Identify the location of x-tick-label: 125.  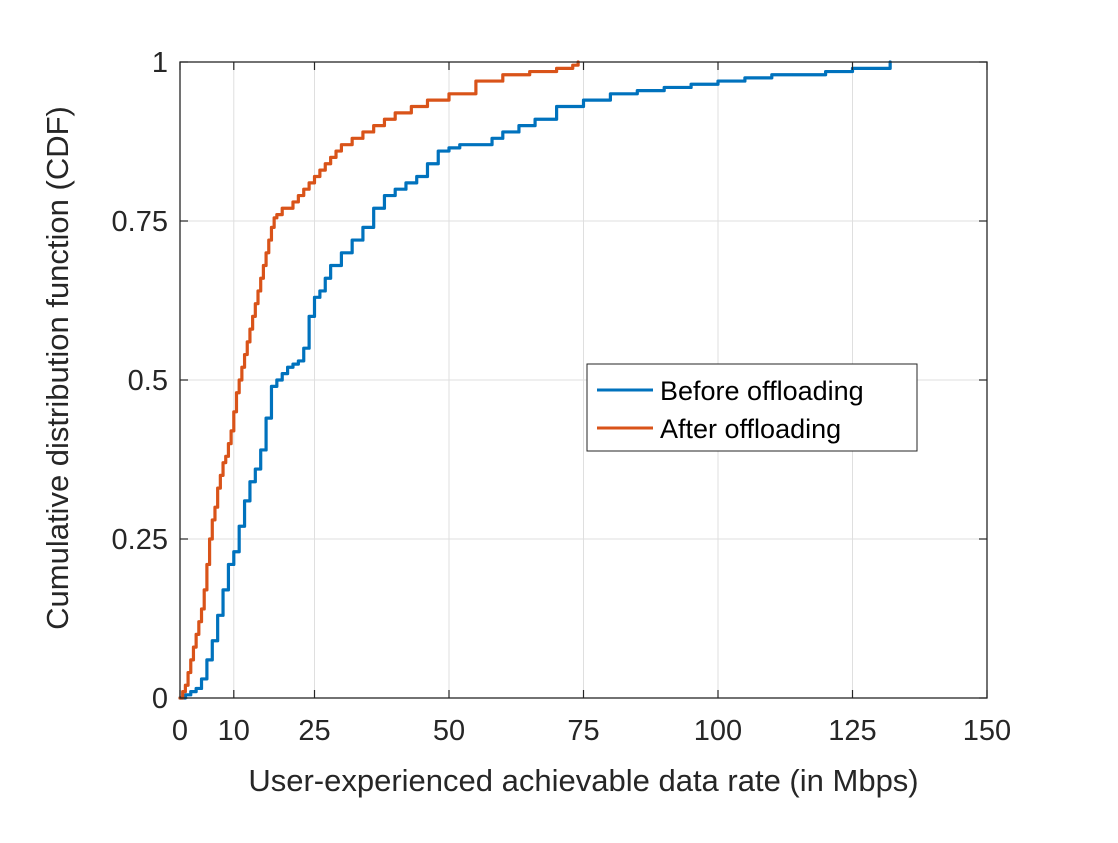
(852, 731).